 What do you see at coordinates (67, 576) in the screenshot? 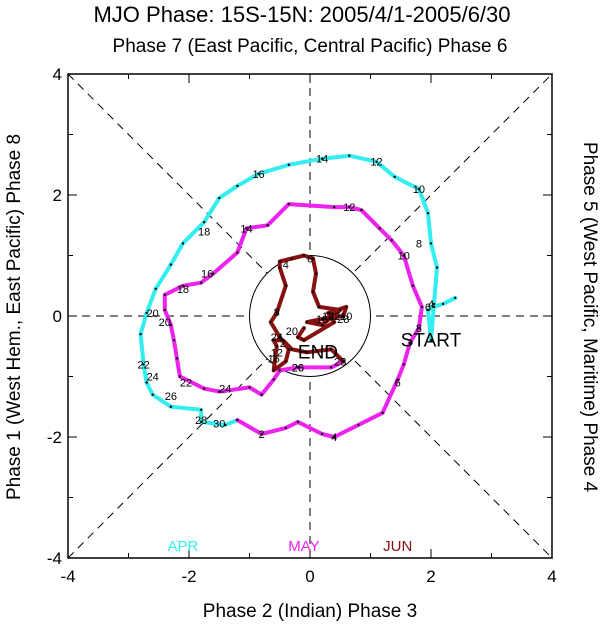
I see `x-tick-label: -4` at bounding box center [67, 576].